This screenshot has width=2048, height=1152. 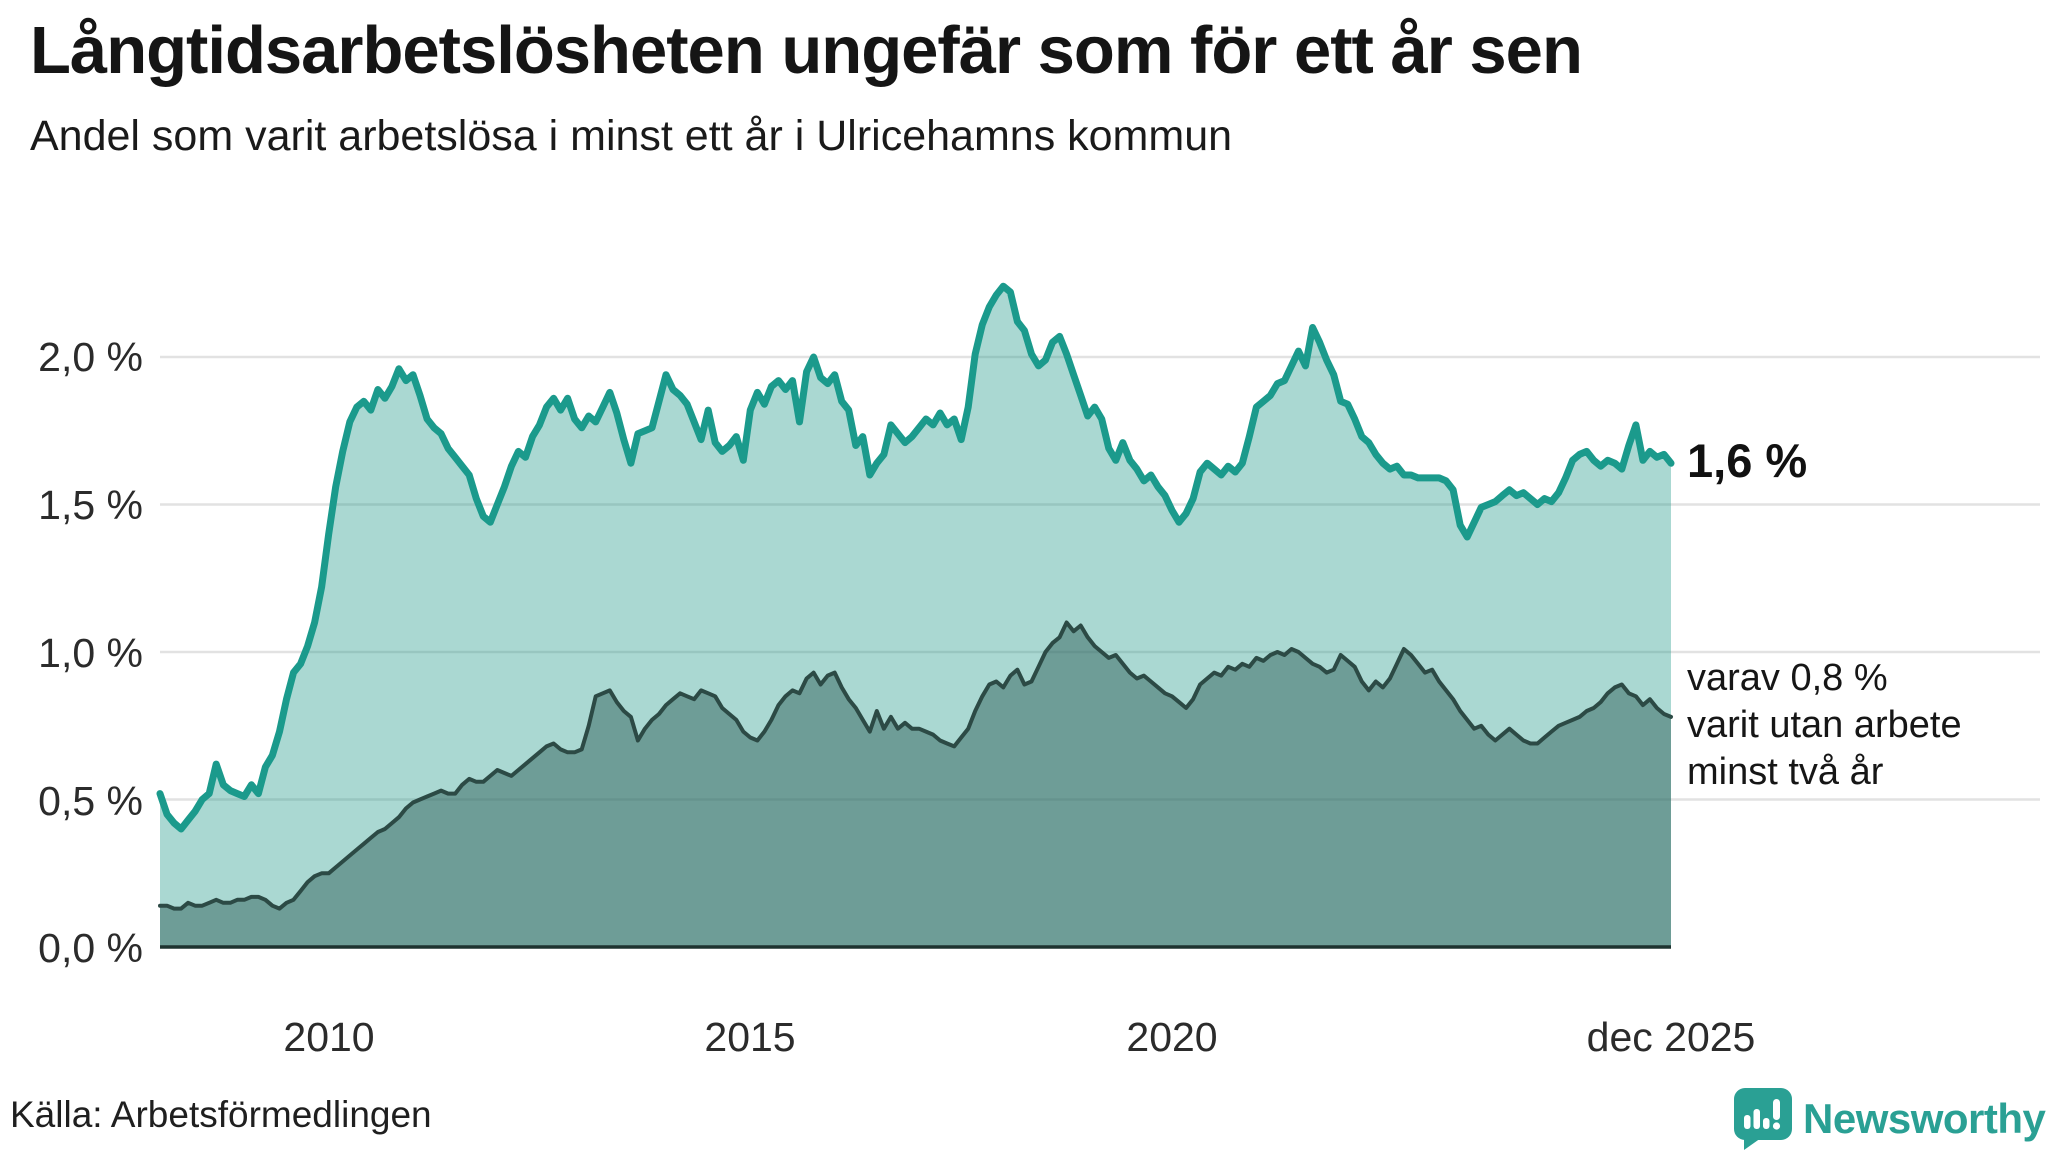 I want to click on y-tick-1_5: 1,5 %, so click(x=90, y=505).